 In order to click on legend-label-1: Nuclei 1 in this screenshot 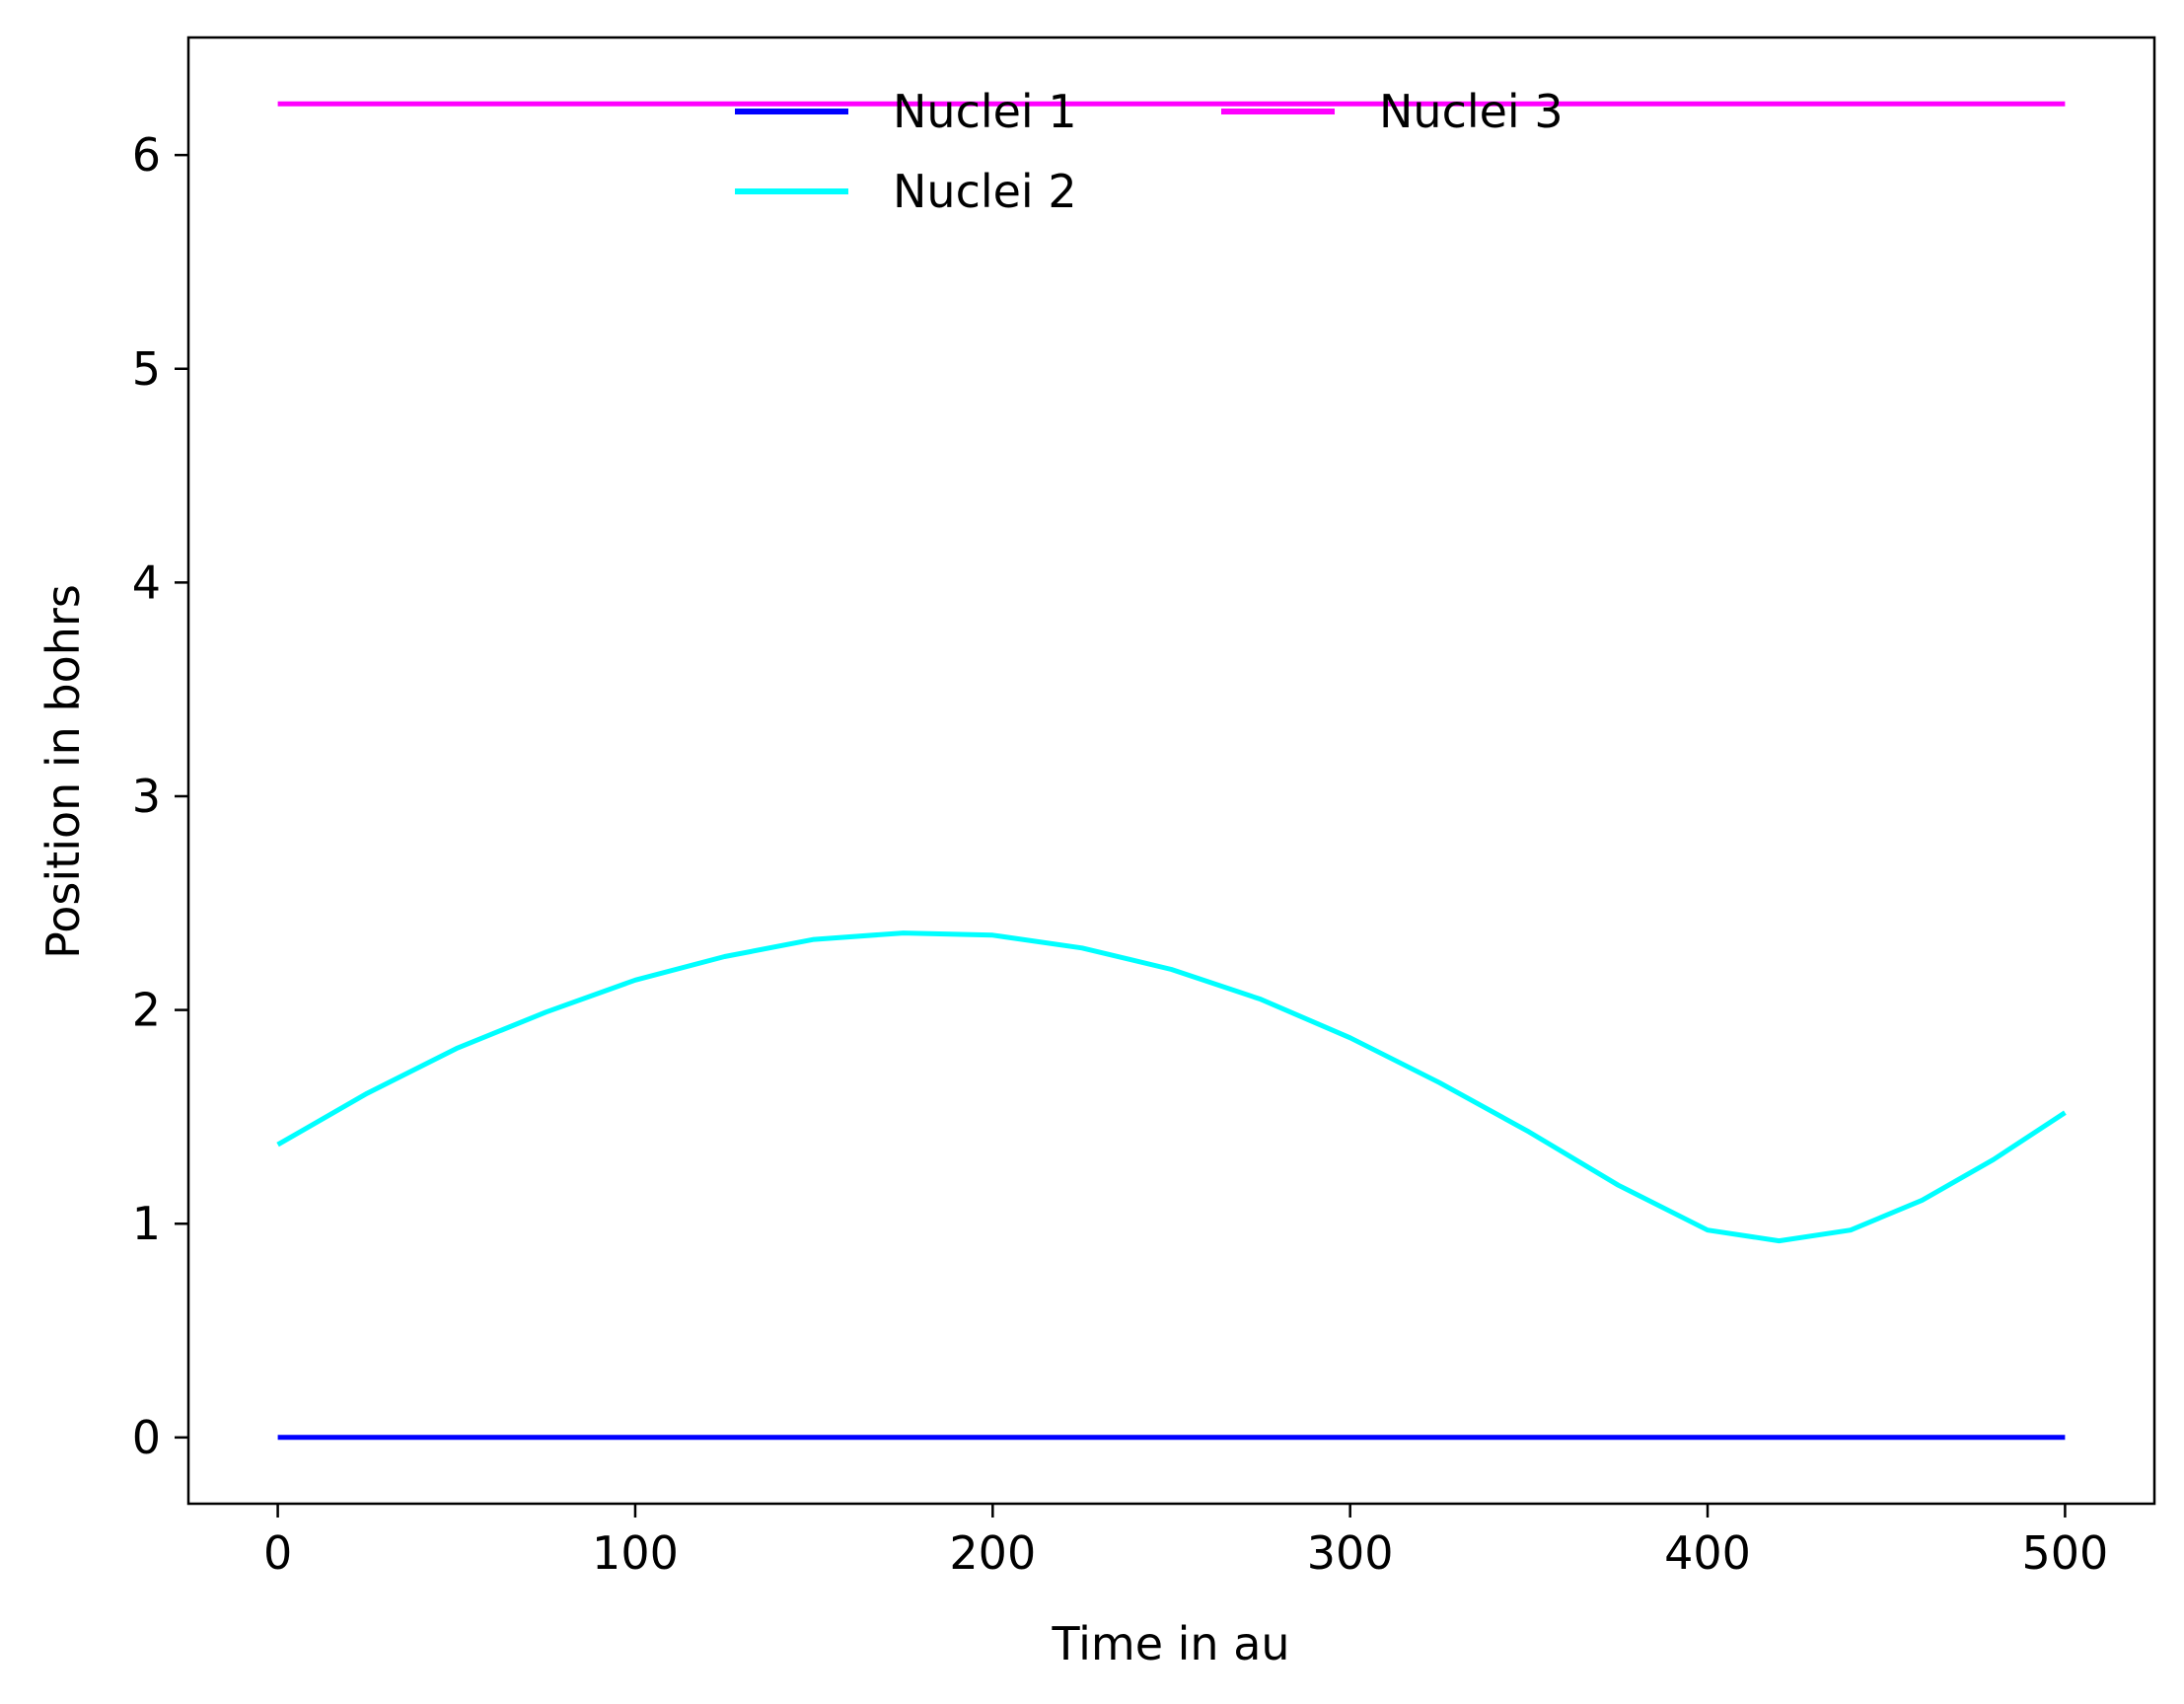, I will do `click(985, 111)`.